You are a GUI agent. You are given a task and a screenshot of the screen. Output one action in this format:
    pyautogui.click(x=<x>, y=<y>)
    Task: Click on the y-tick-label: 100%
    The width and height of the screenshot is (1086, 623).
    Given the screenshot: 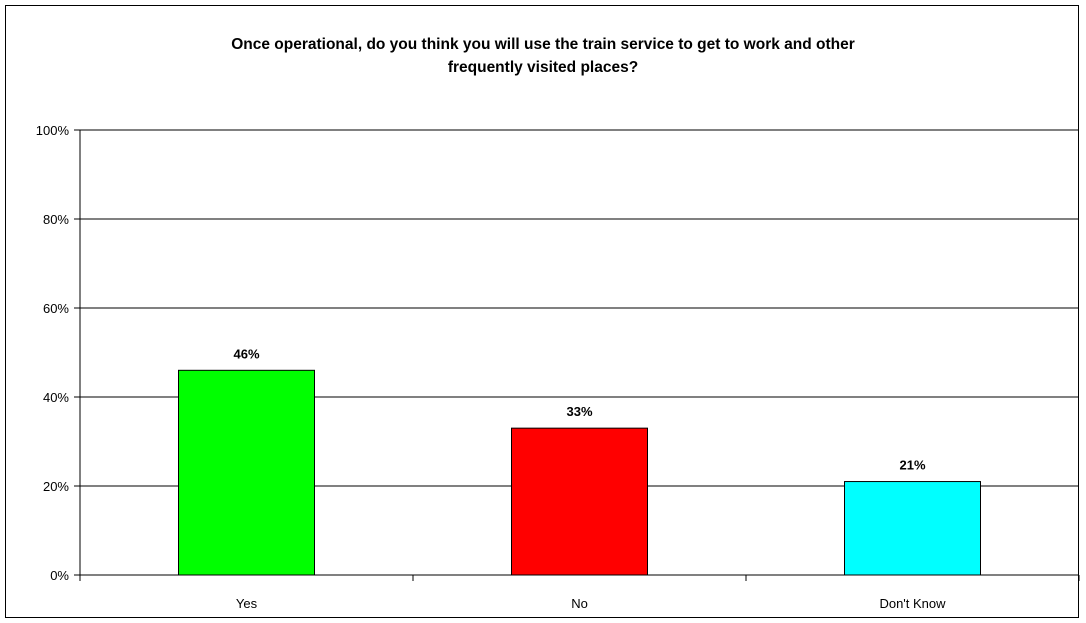 What is the action you would take?
    pyautogui.click(x=53, y=130)
    